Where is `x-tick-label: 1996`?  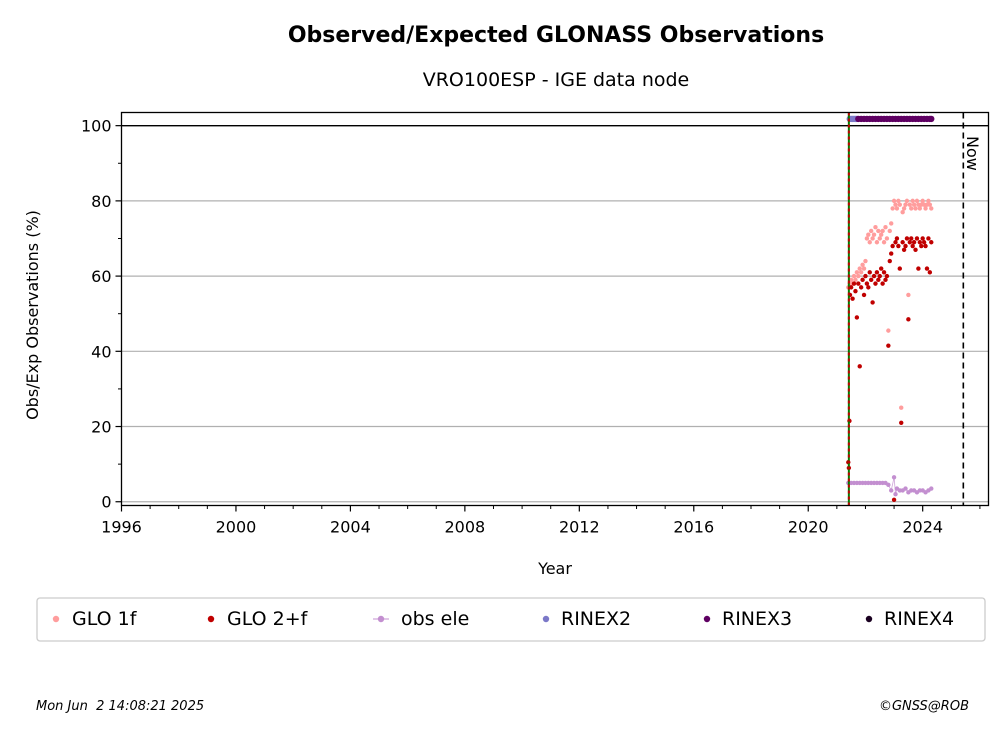
x-tick-label: 1996 is located at coordinates (121, 527).